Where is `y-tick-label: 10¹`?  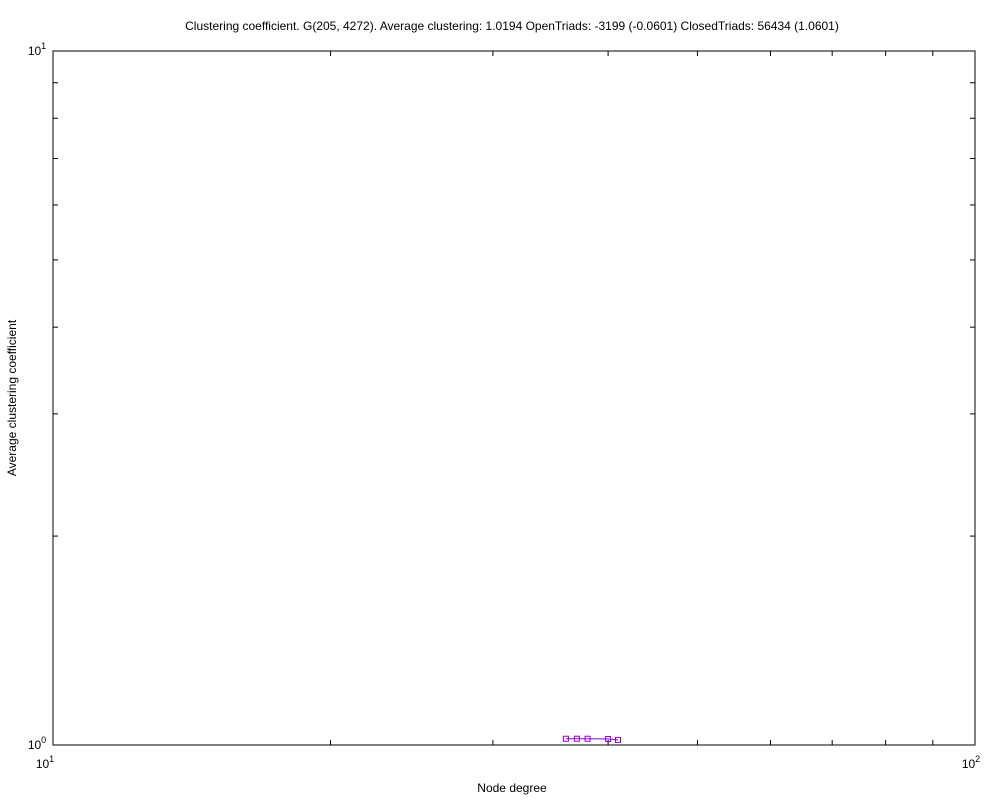 y-tick-label: 10¹ is located at coordinates (37, 49).